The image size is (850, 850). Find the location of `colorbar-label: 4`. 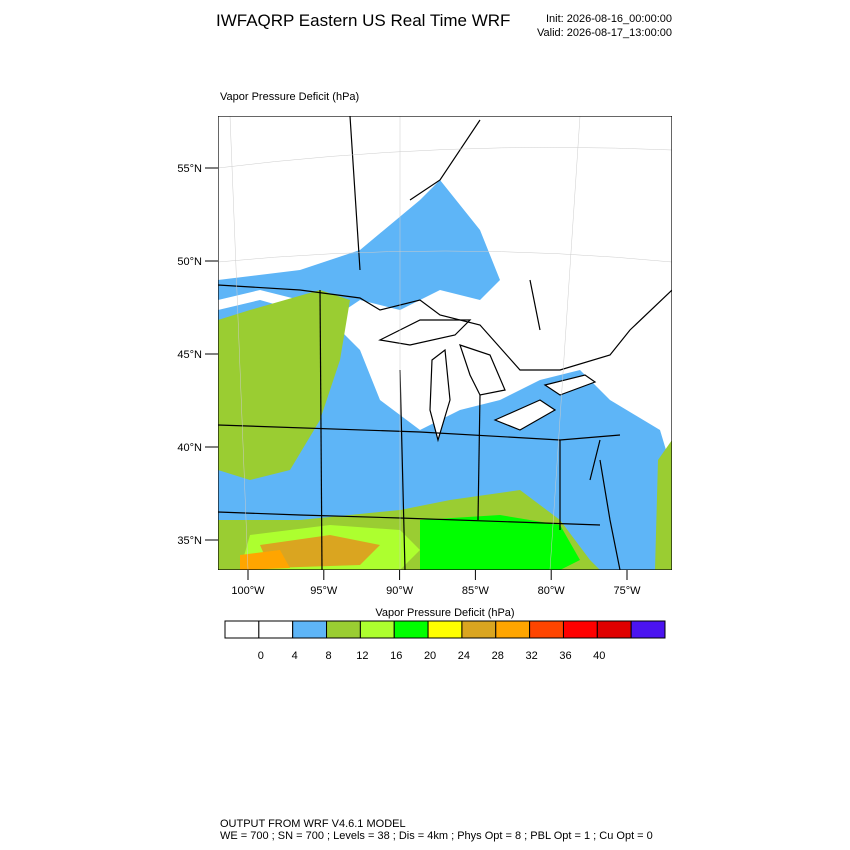

colorbar-label: 4 is located at coordinates (295, 656).